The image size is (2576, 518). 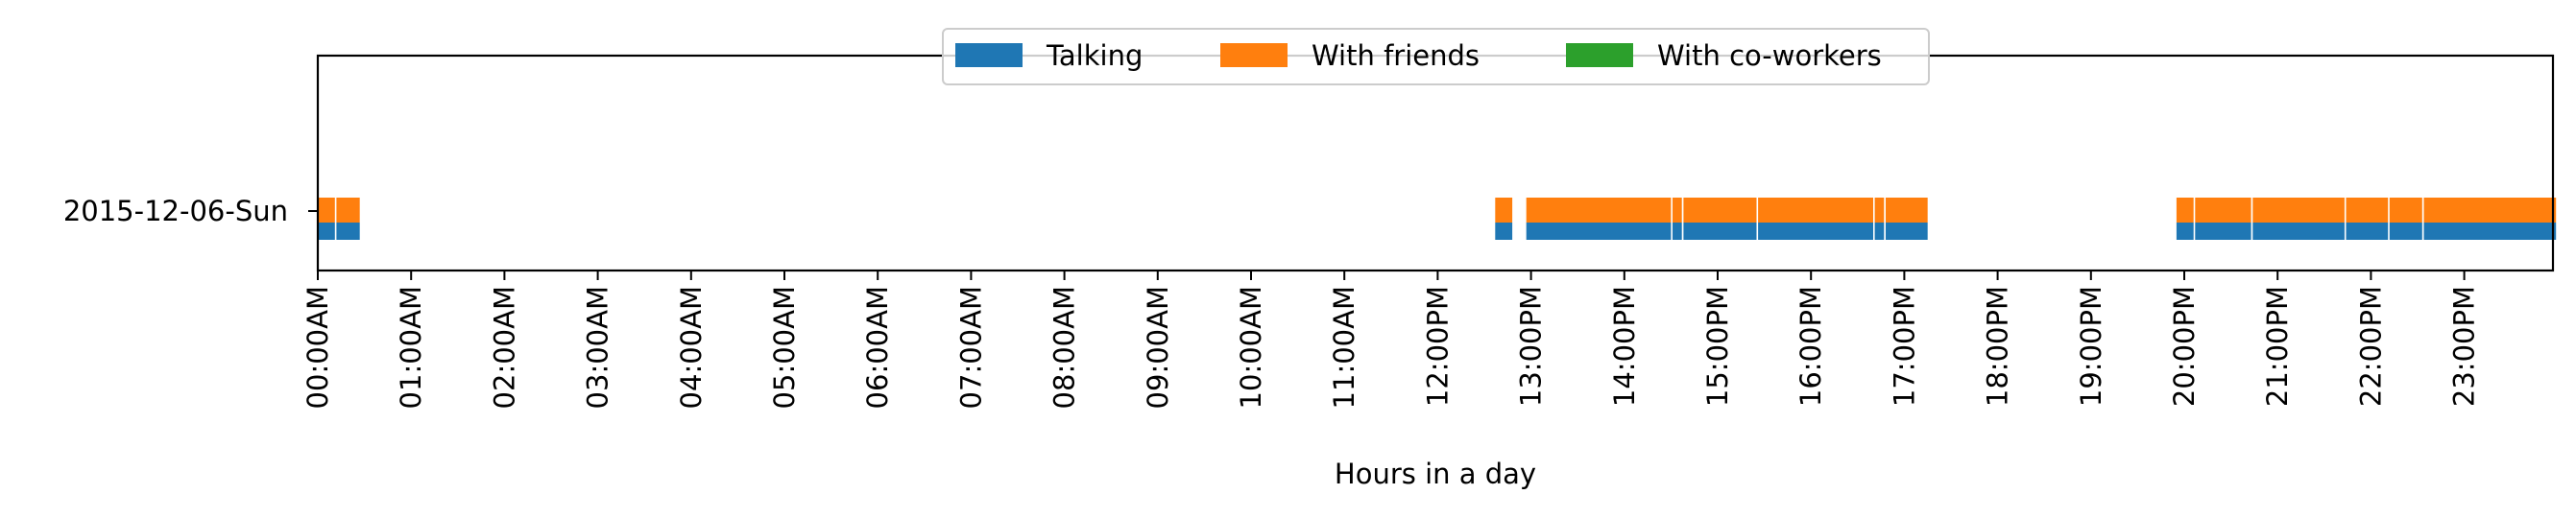 I want to click on x-axis-label: Hours in a day, so click(x=1435, y=474).